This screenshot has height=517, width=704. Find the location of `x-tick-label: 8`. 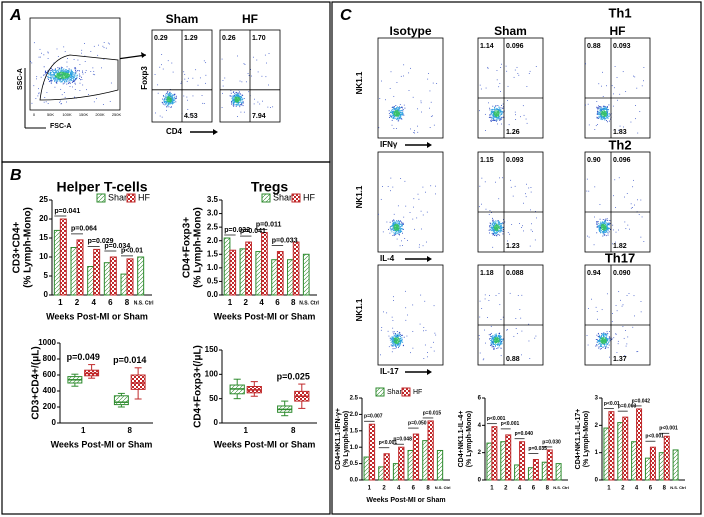

x-tick-label: 8 is located at coordinates (130, 430).